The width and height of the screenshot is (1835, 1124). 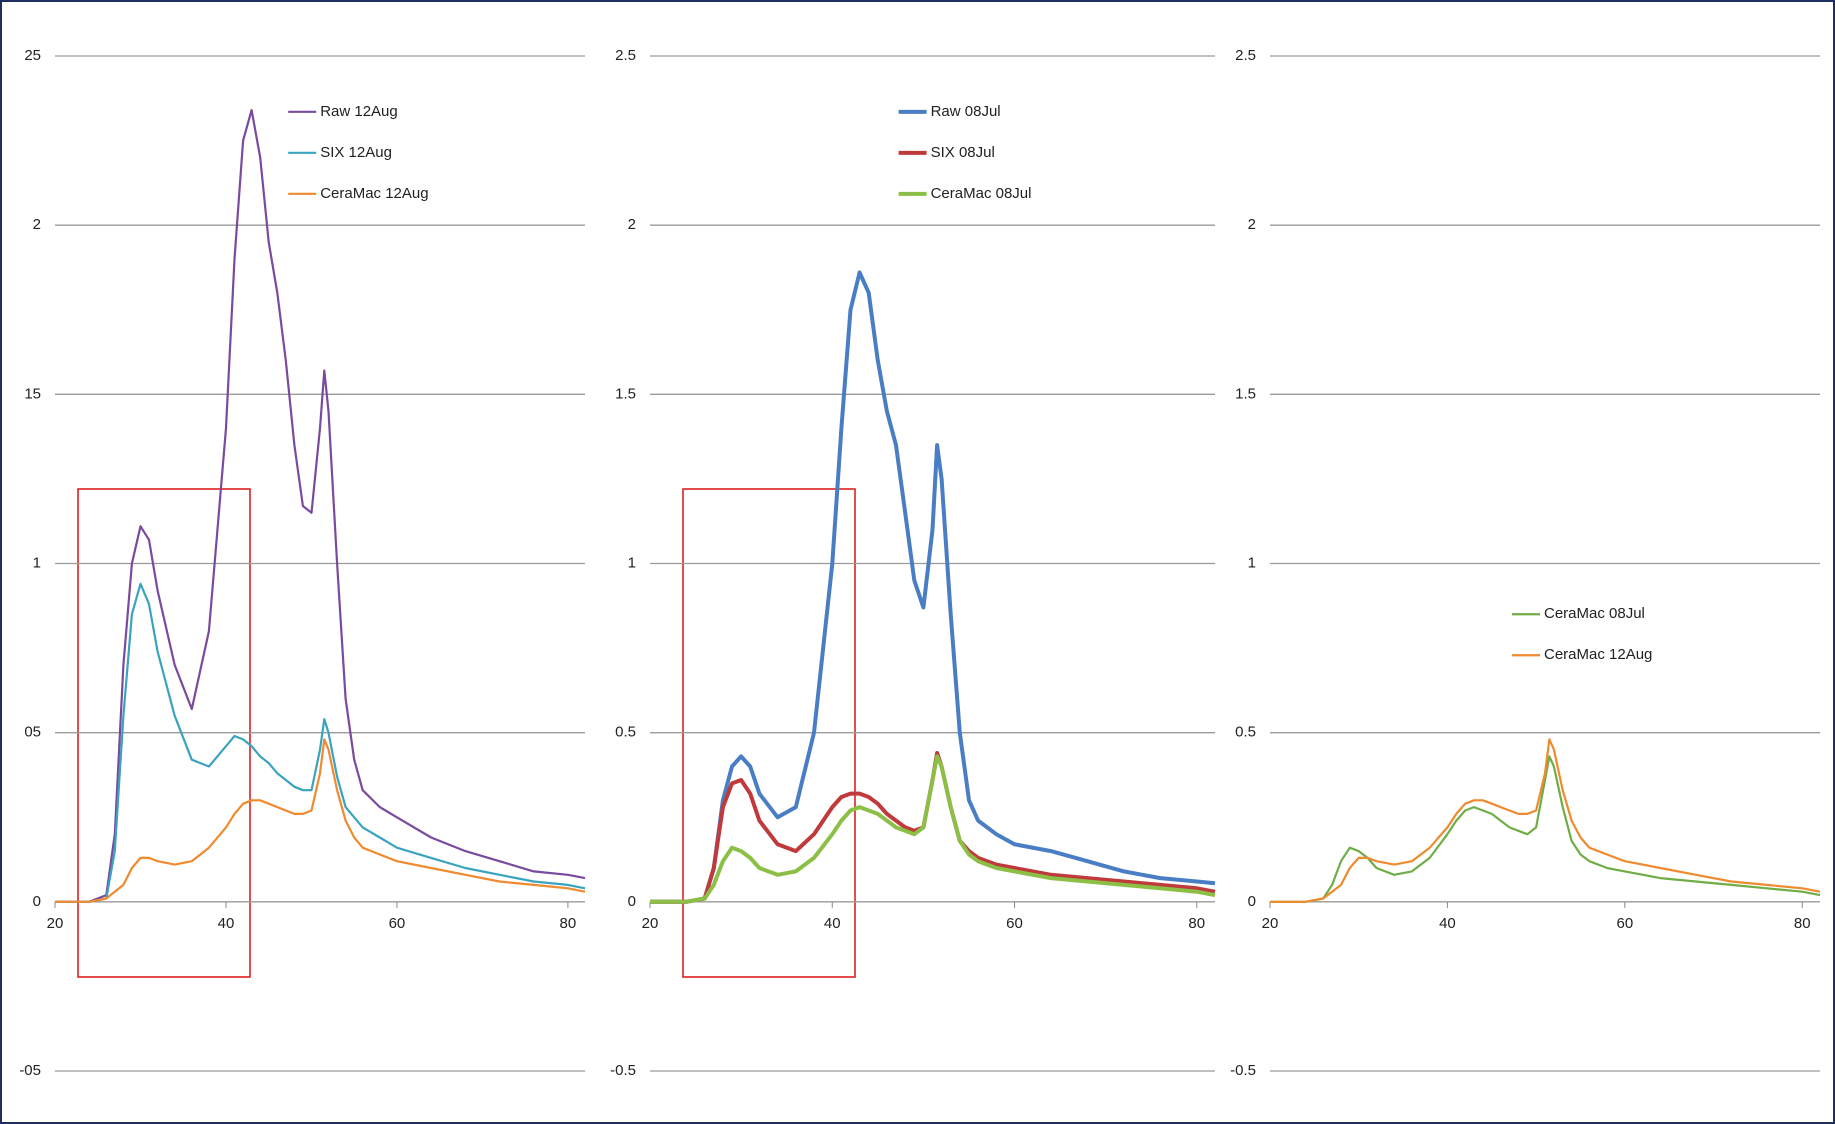 What do you see at coordinates (966, 111) in the screenshot?
I see `legend-label: Raw 08Jul` at bounding box center [966, 111].